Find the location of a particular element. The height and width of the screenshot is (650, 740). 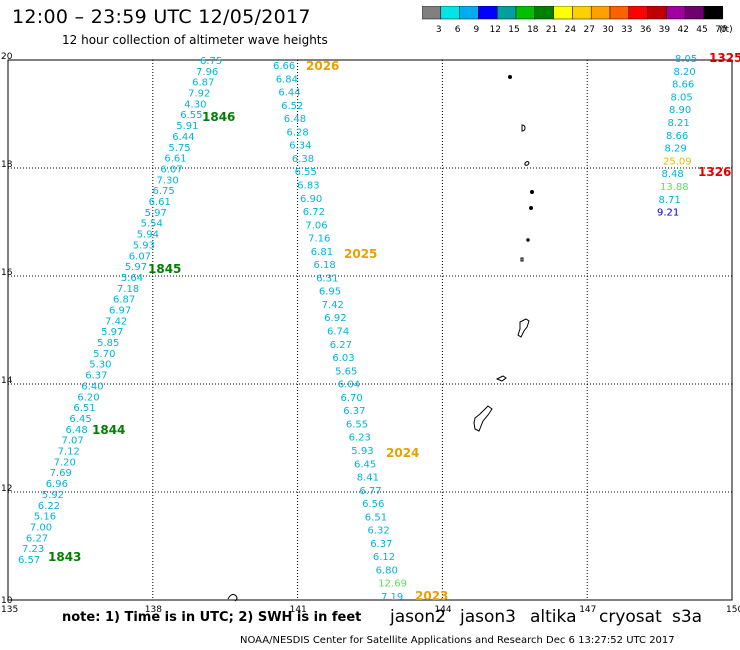

scale-label: 36 is located at coordinates (646, 30).